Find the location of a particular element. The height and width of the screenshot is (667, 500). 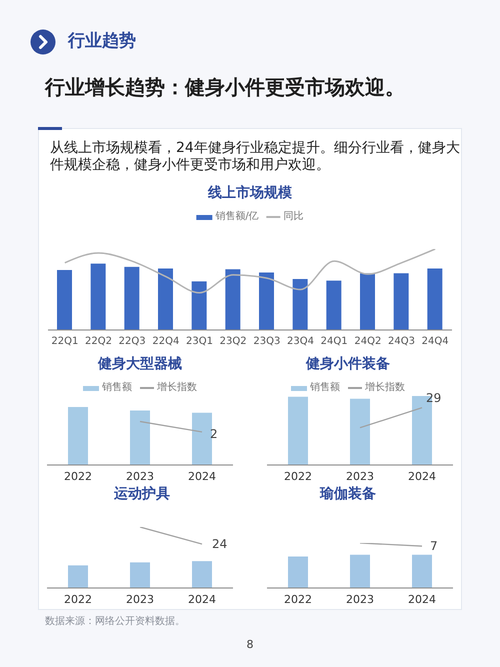

chart-title: 线上市场规模 is located at coordinates (250, 193).